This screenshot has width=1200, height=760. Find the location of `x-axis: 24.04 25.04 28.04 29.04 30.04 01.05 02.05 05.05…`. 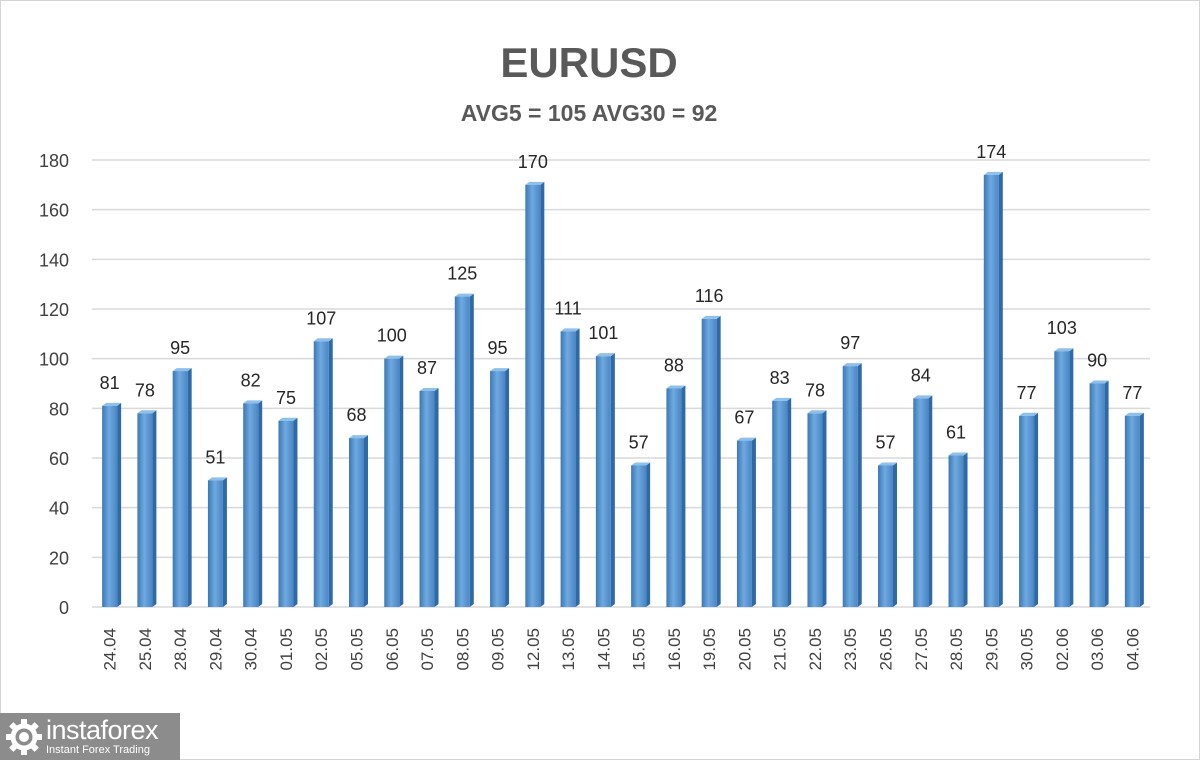

x-axis: 24.04 25.04 28.04 29.04 30.04 01.05 02.05 05.05… is located at coordinates (622, 649).